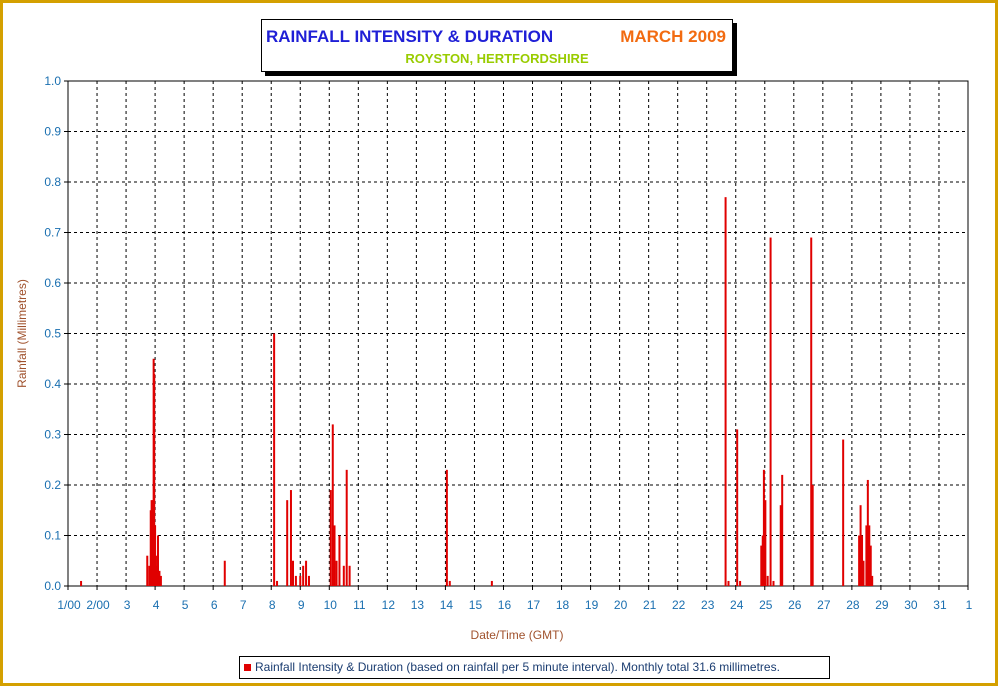  What do you see at coordinates (52, 586) in the screenshot?
I see `y-tick-label: 0.0` at bounding box center [52, 586].